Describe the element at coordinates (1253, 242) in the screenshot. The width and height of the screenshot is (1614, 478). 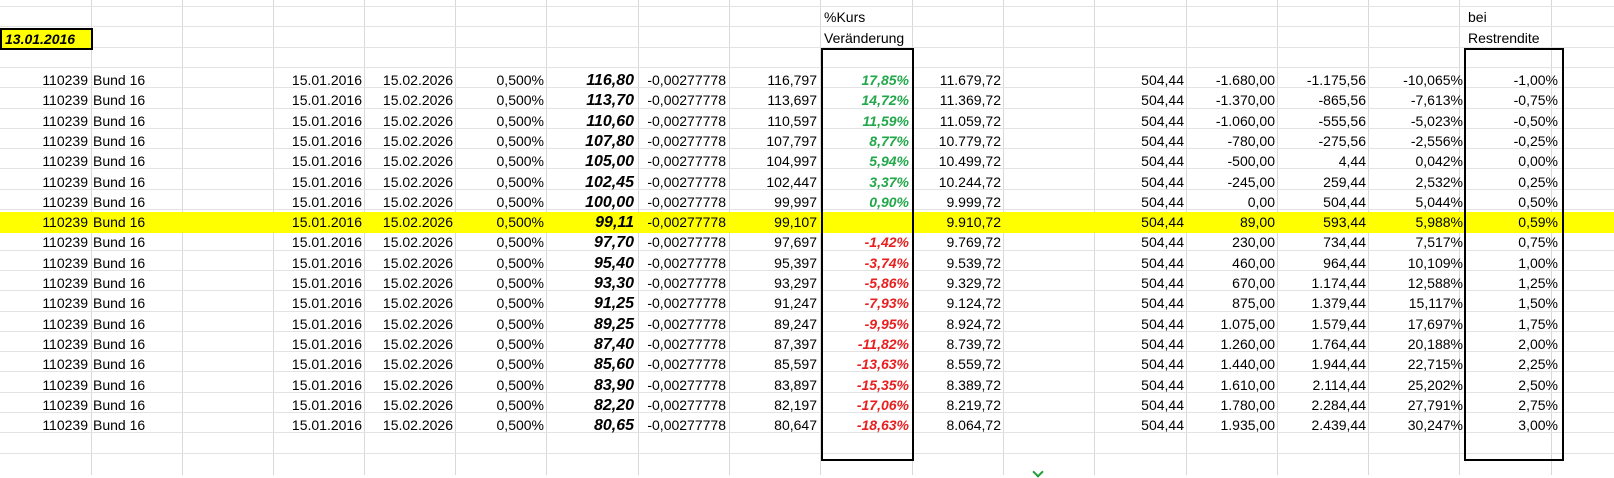
I see `cell-c2: 230,00` at that location.